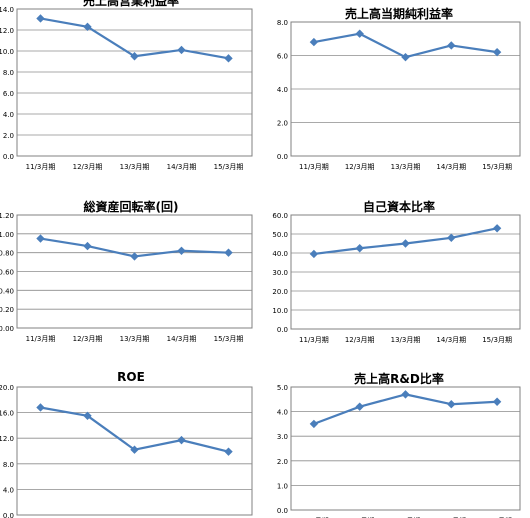 The width and height of the screenshot is (530, 518). I want to click on y-tick-label: 1.00, so click(7, 235).